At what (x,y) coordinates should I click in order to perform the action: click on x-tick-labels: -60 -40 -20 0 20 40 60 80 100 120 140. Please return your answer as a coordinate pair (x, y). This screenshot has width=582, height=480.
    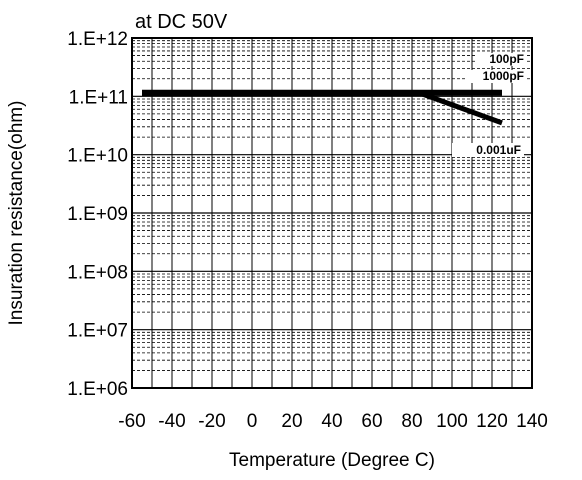
    Looking at the image, I should click on (333, 421).